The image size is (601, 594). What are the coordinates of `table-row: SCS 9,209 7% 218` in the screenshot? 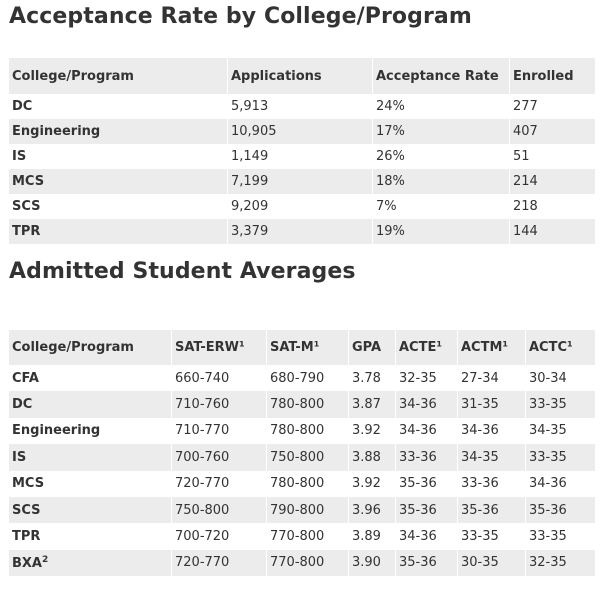 It's located at (301, 206).